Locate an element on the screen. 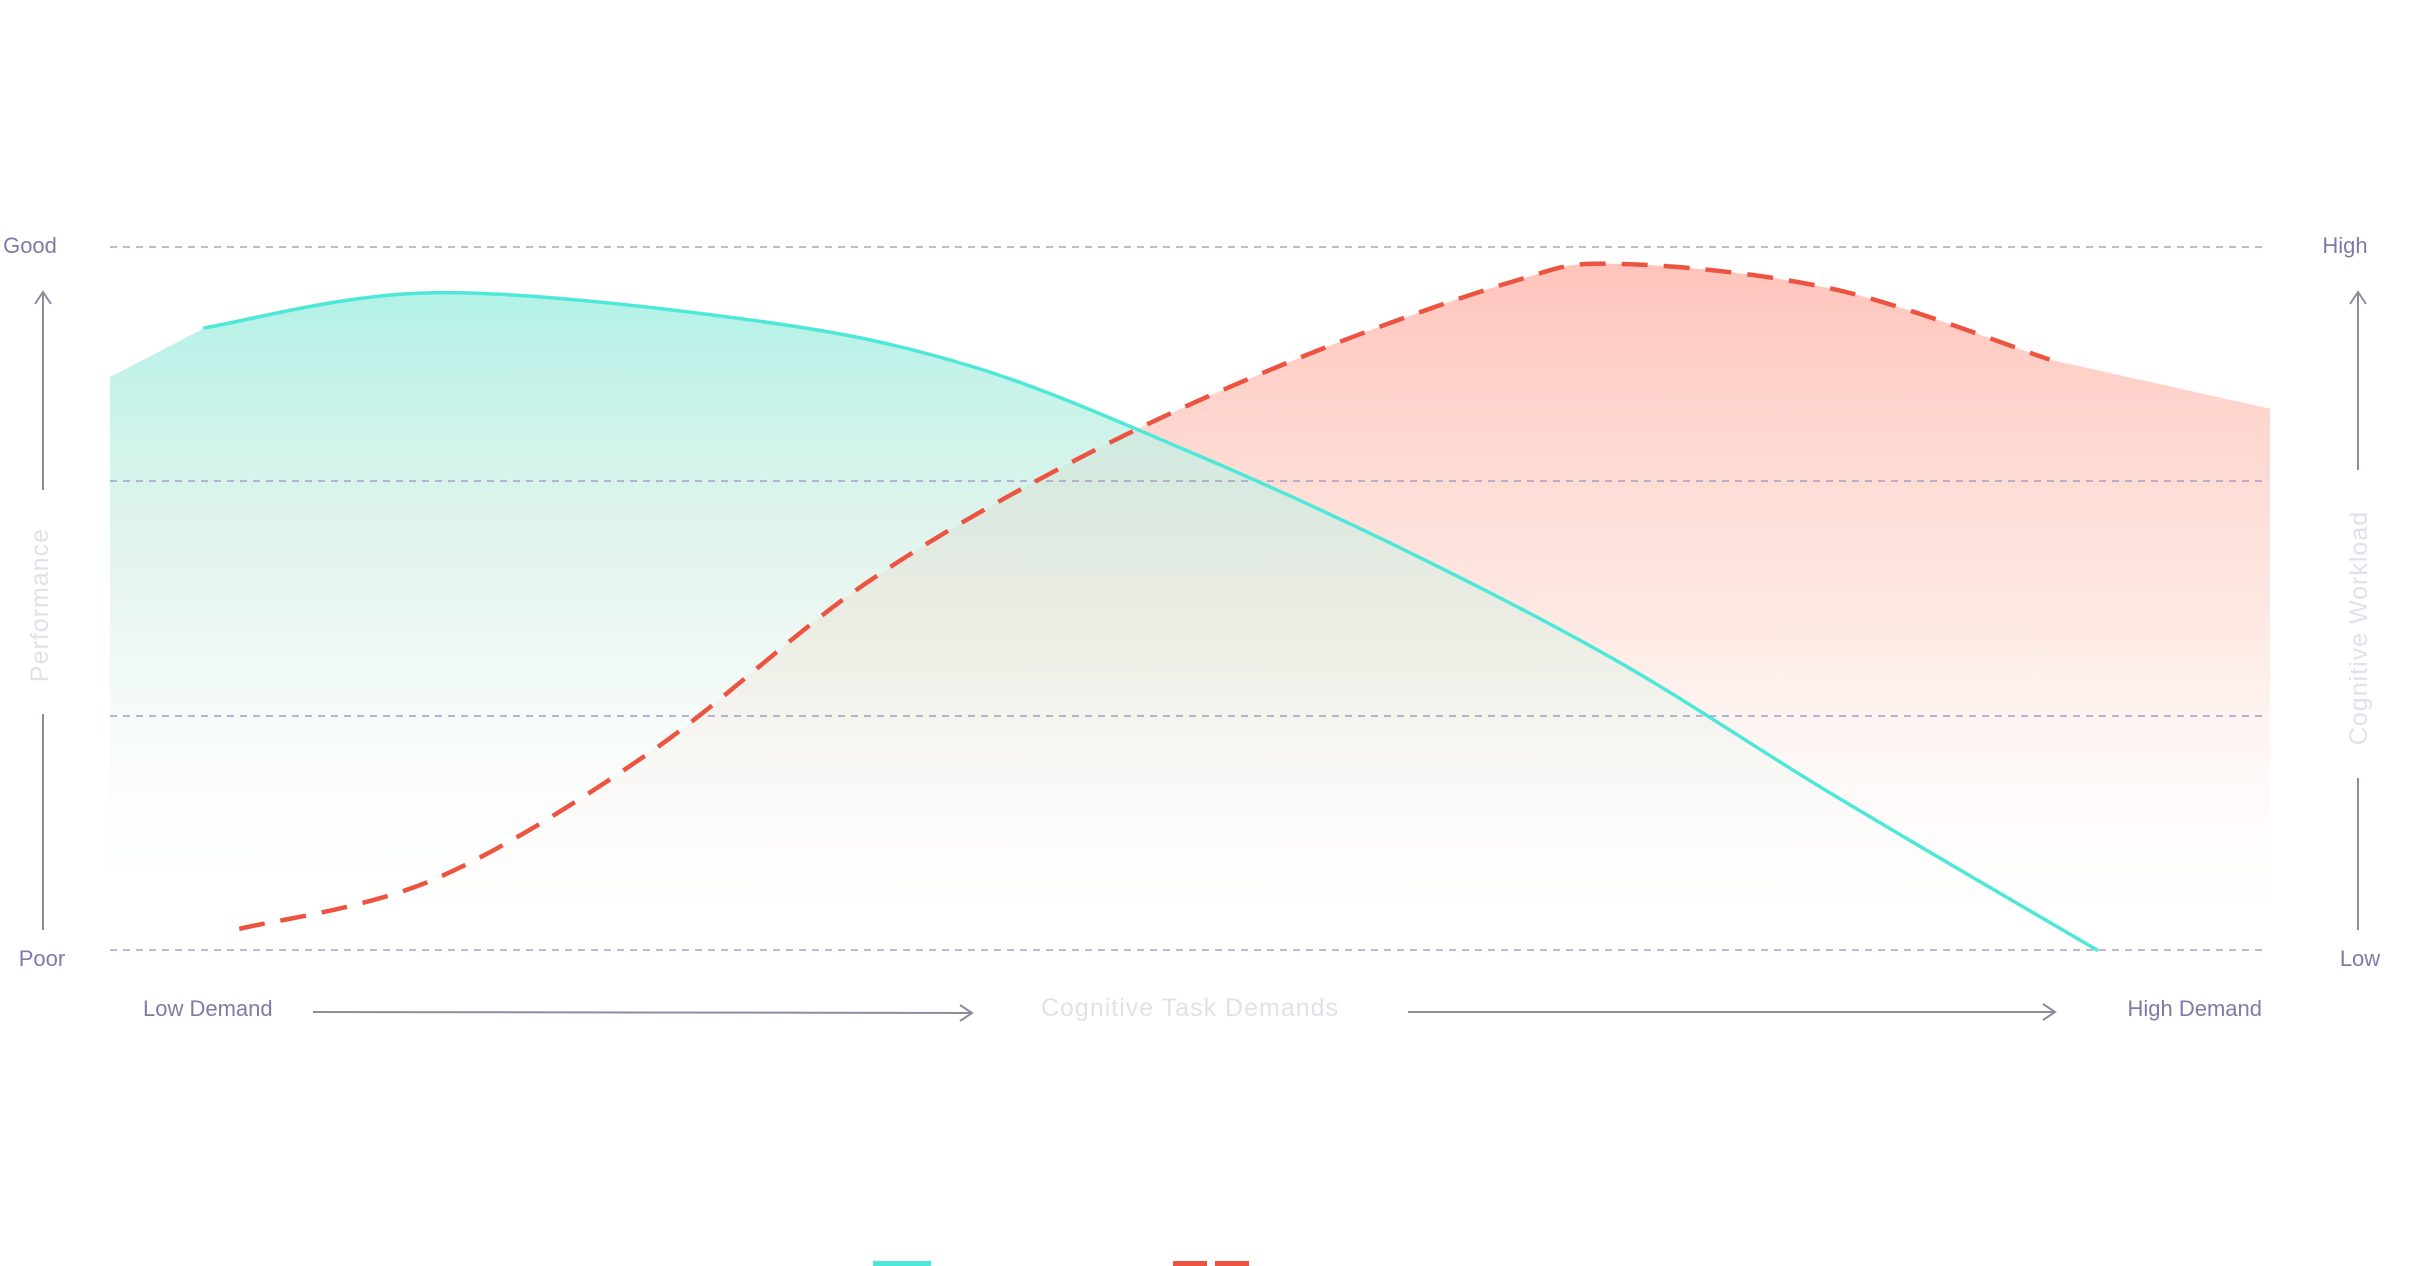 This screenshot has width=2430, height=1266. y-right-bottom-label: Low is located at coordinates (2360, 958).